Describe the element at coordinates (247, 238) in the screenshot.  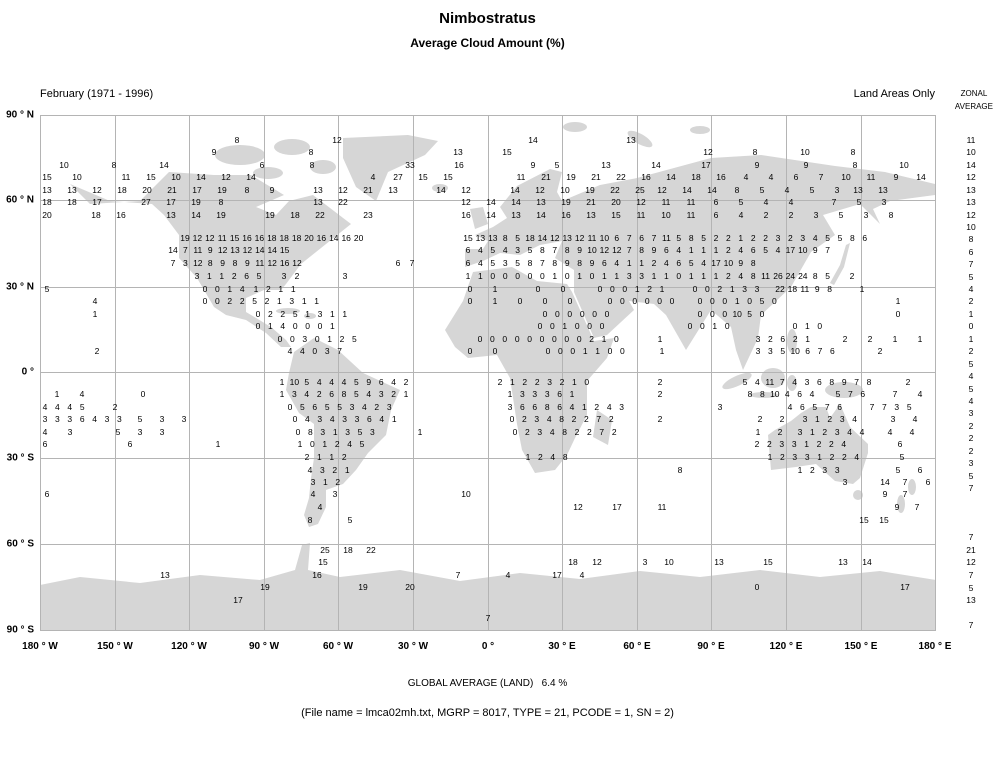
I see `grid-value: 16` at that location.